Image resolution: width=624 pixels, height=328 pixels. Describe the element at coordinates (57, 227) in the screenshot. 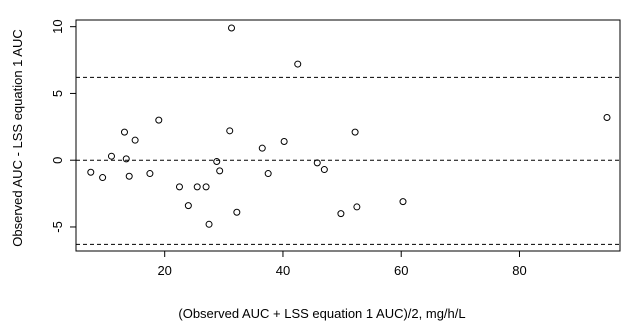

I see `y-tick-label: -5` at that location.